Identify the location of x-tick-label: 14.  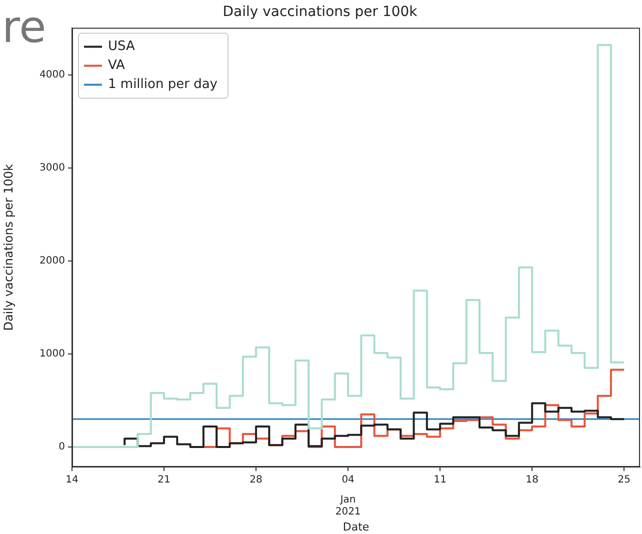
(72, 480).